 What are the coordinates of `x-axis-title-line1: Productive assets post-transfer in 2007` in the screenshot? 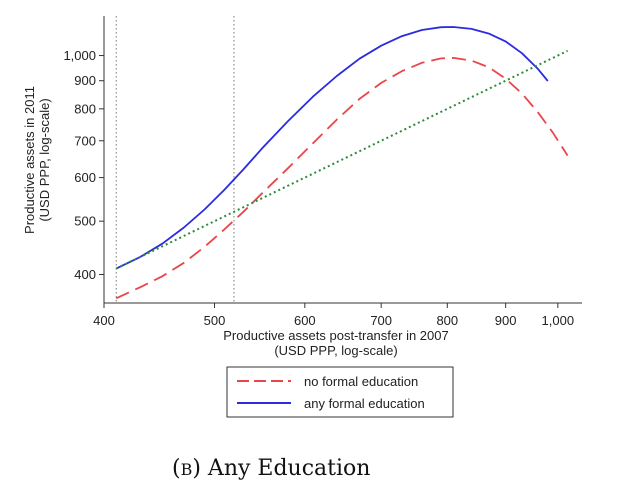 It's located at (335, 335).